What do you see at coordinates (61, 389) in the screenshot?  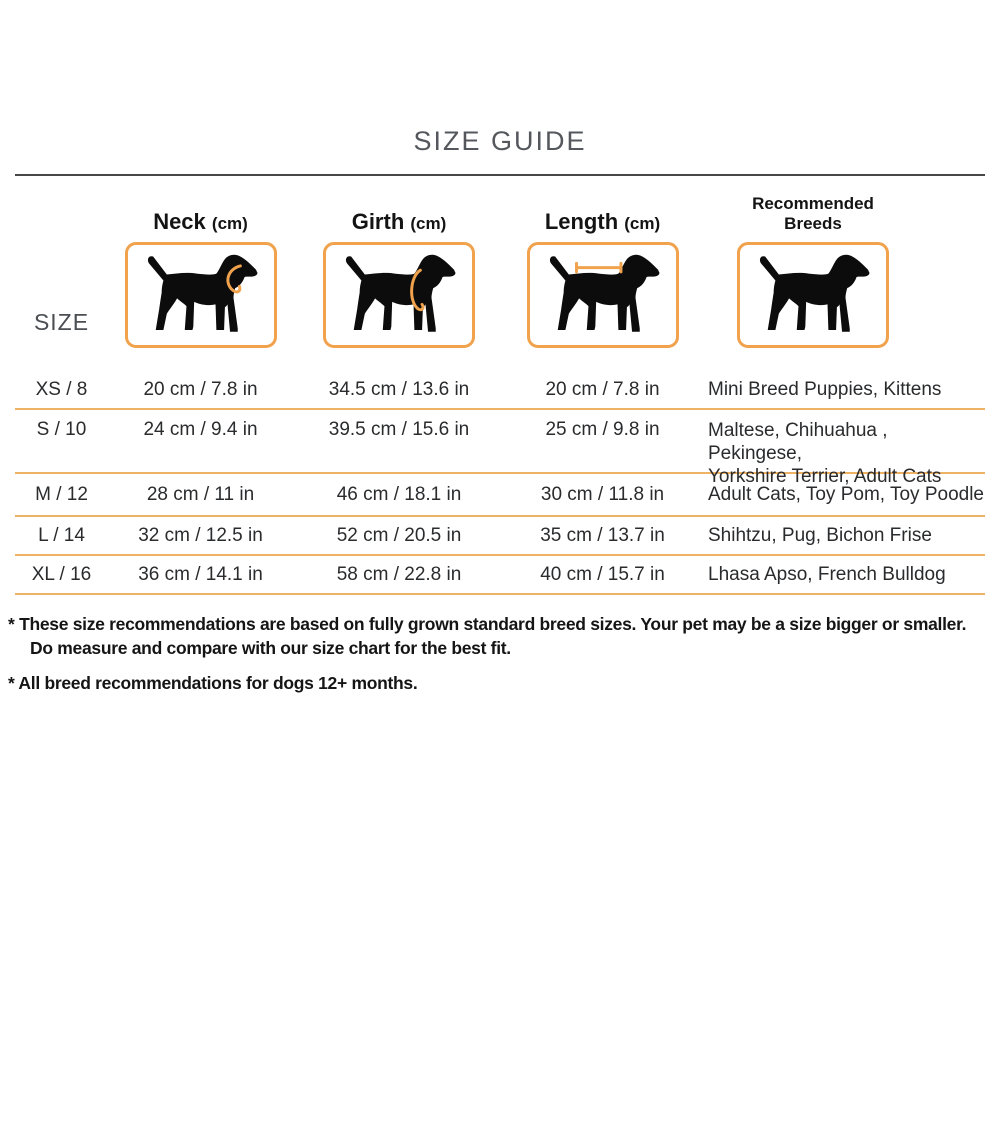 I see `size-cell: XS / 8` at bounding box center [61, 389].